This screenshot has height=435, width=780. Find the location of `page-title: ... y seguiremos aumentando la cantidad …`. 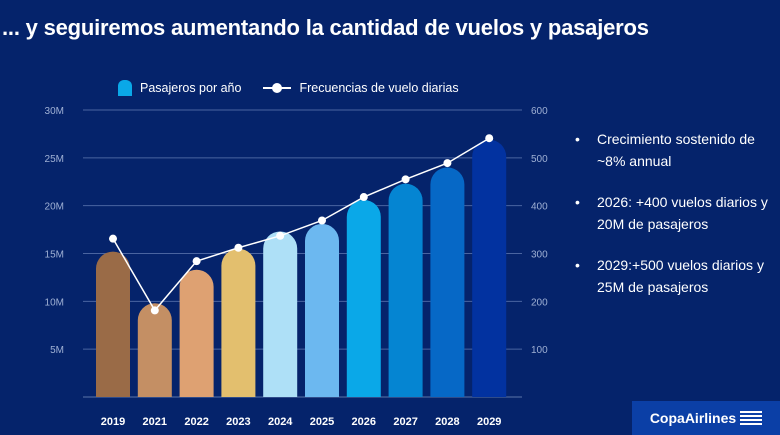

page-title: ... y seguiremos aumentando la cantidad … is located at coordinates (325, 27).